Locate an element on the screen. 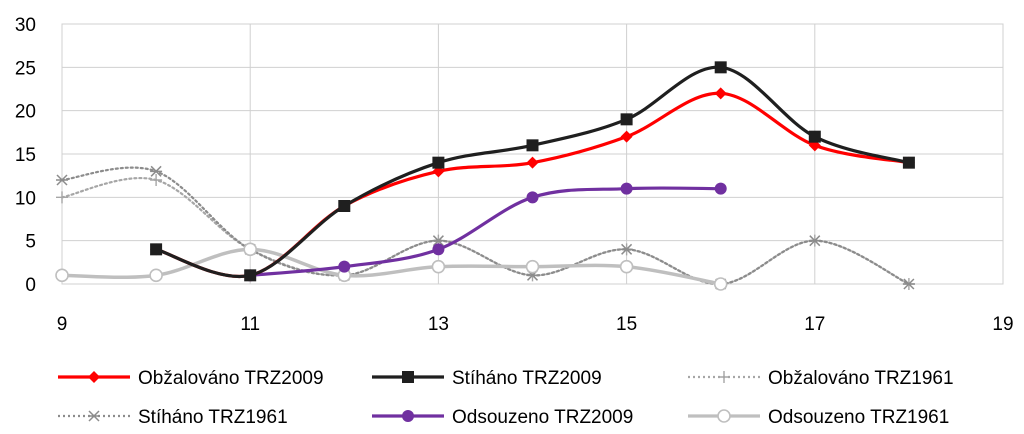 Image resolution: width=1024 pixels, height=434 pixels. x-tick-label: 13 is located at coordinates (438, 324).